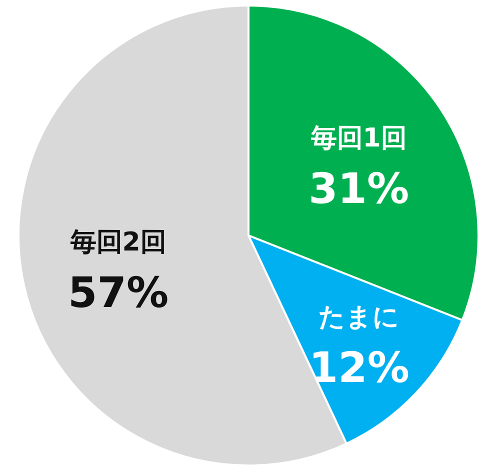  Describe the element at coordinates (359, 367) in the screenshot. I see `data-label: 12%` at that location.